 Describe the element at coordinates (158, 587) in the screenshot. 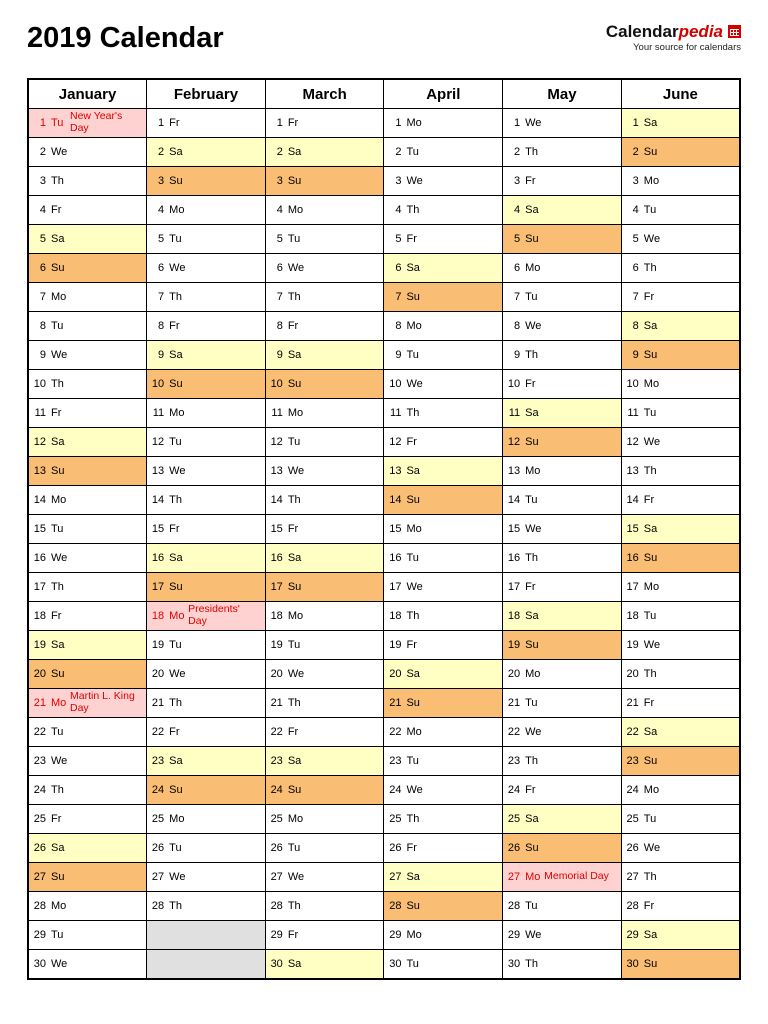

I see `day-number: 17` at that location.